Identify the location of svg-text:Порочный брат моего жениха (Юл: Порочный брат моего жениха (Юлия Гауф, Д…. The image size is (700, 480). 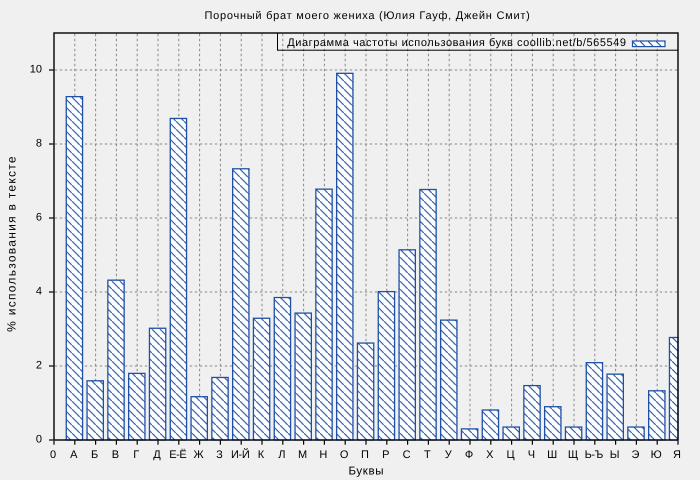
(367, 16).